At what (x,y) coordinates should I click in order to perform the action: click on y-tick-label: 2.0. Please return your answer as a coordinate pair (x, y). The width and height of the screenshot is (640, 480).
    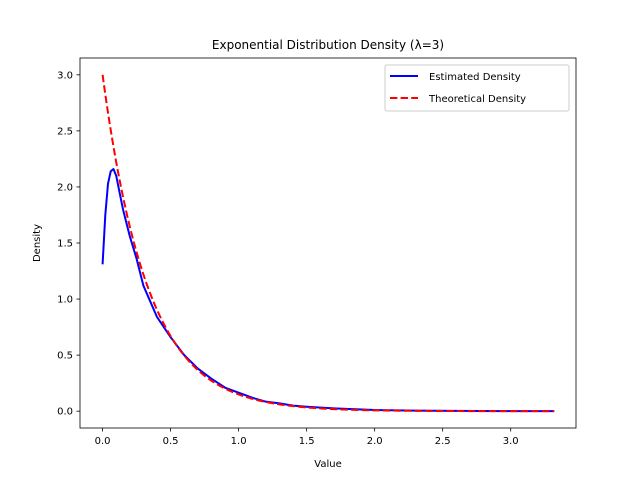
    Looking at the image, I should click on (65, 187).